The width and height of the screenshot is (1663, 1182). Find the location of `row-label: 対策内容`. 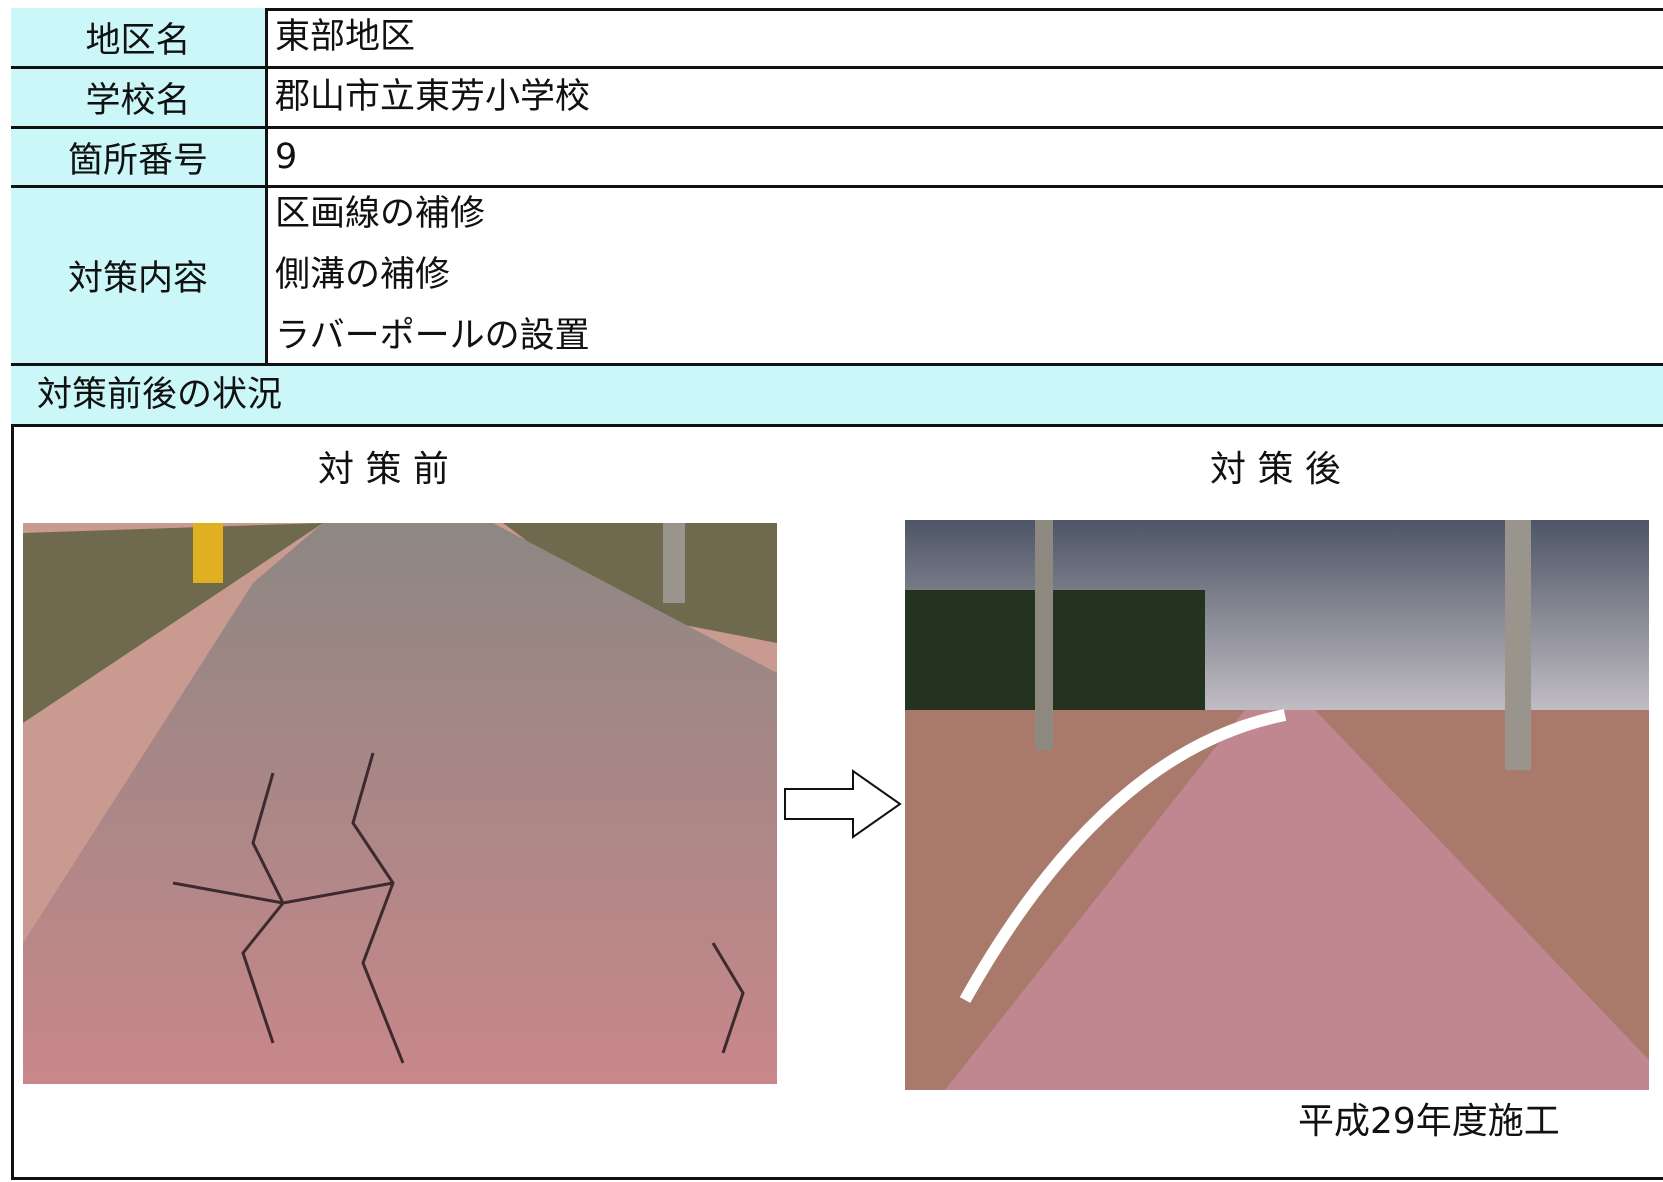

row-label: 対策内容 is located at coordinates (139, 275).